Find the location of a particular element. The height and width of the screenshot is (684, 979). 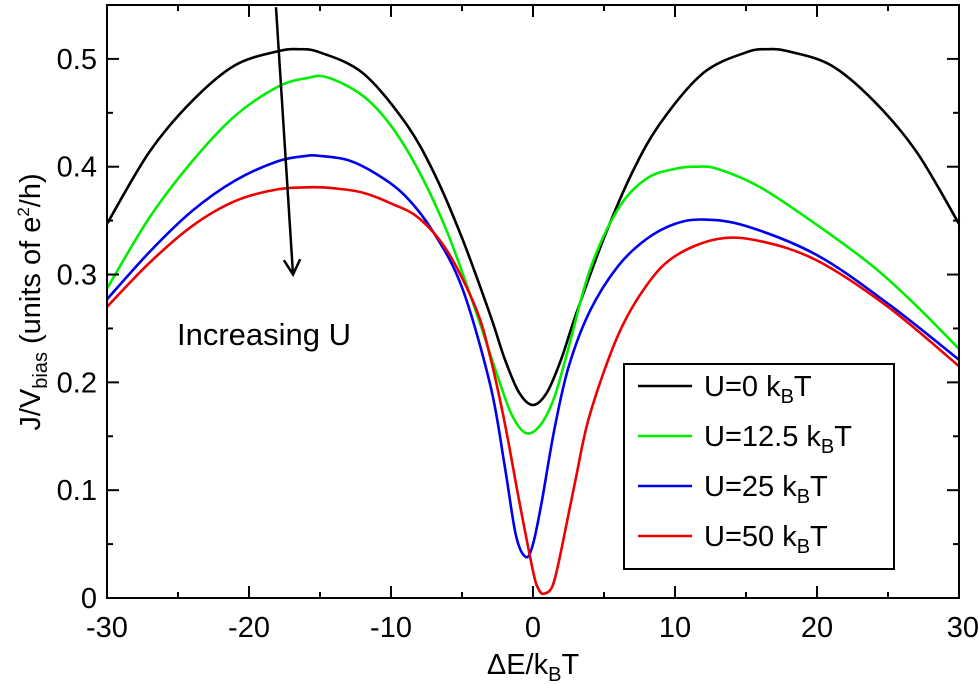

annotation-arrow-shaft is located at coordinates (284, 141).